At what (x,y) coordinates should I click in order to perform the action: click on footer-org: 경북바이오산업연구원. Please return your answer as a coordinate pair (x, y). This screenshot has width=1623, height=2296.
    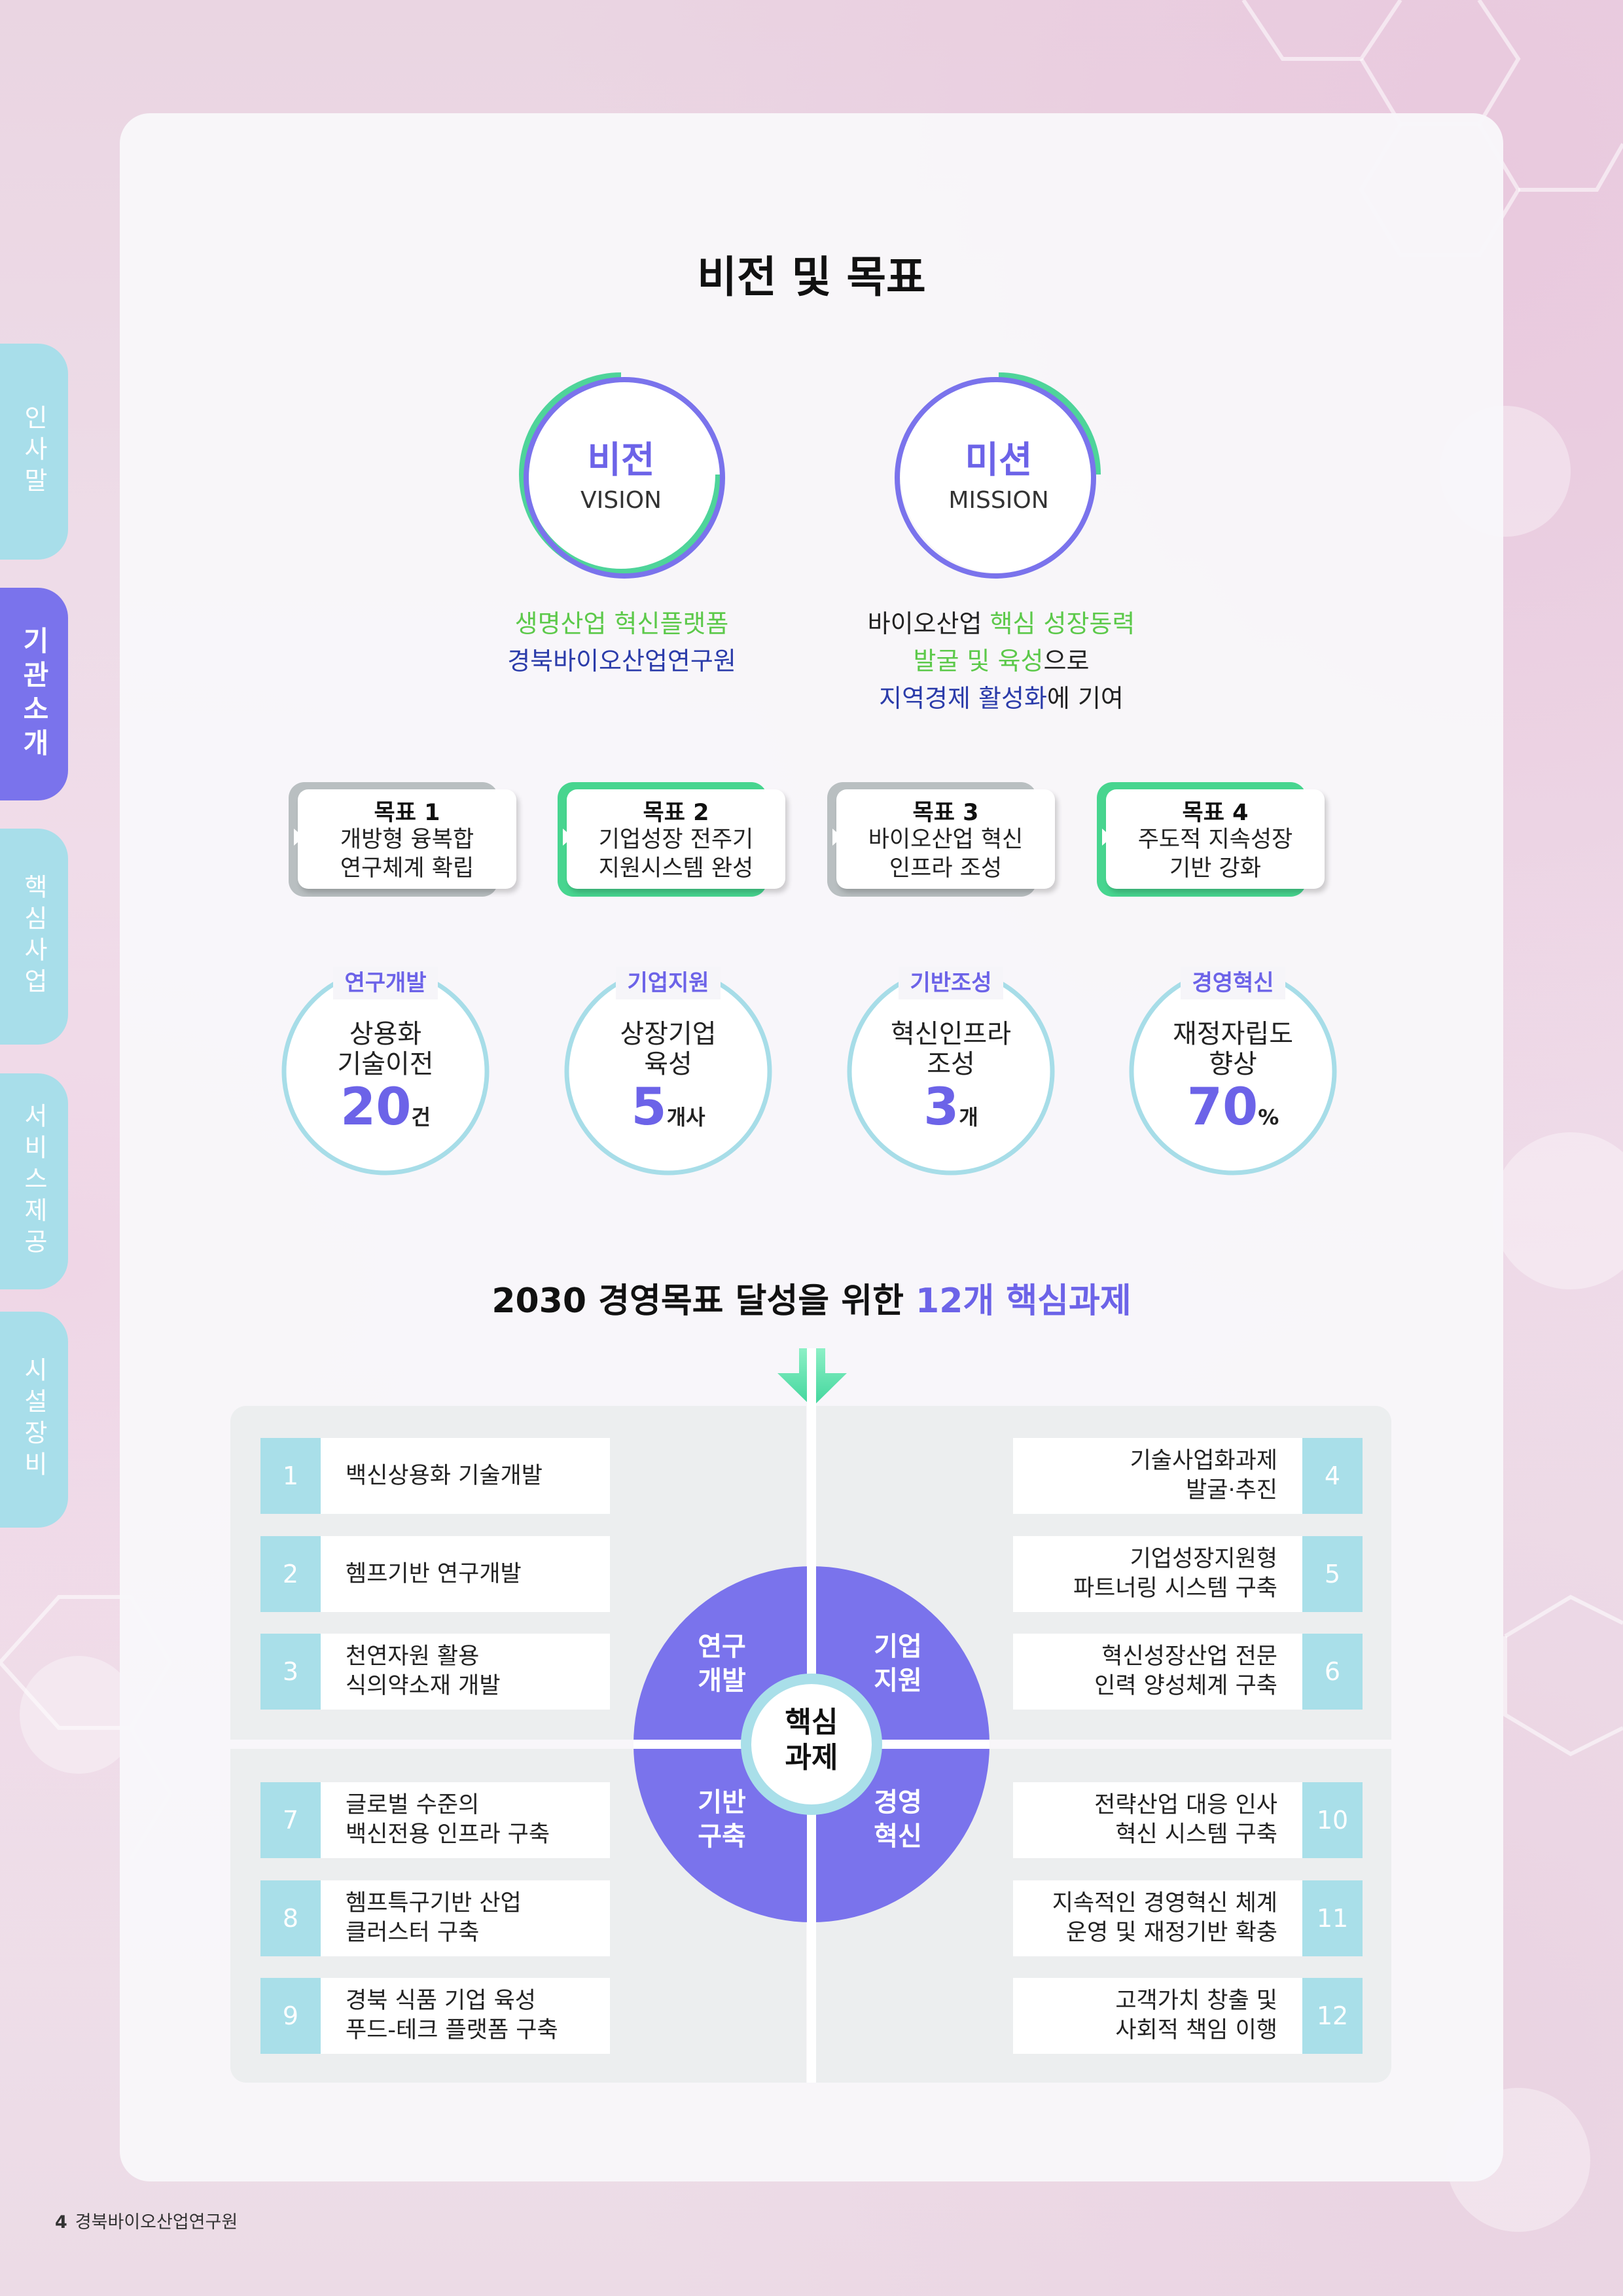
    Looking at the image, I should click on (157, 2222).